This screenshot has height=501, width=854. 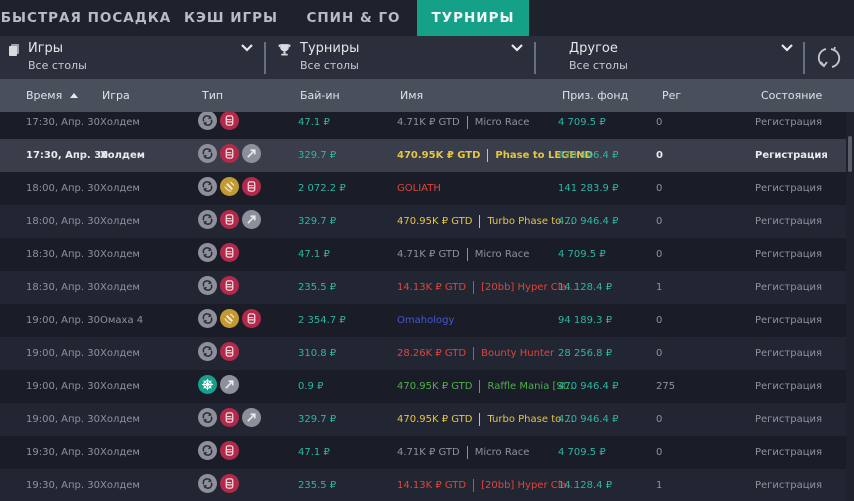 I want to click on column-header-game: Игра, so click(x=116, y=95).